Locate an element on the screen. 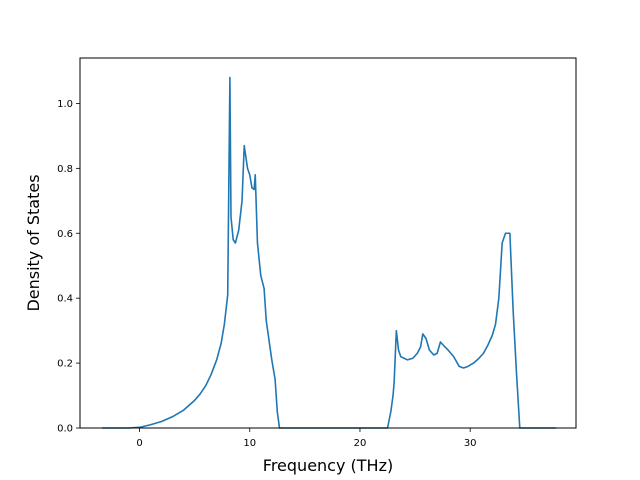  x-tick-label: 30 is located at coordinates (470, 443).